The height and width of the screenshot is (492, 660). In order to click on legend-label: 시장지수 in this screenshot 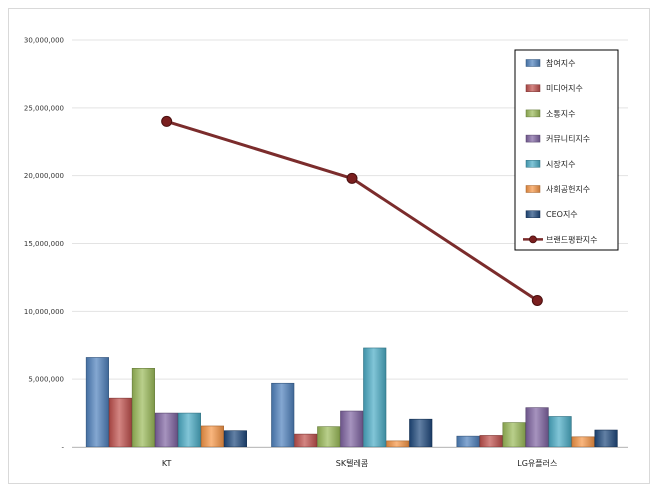, I will do `click(560, 164)`.